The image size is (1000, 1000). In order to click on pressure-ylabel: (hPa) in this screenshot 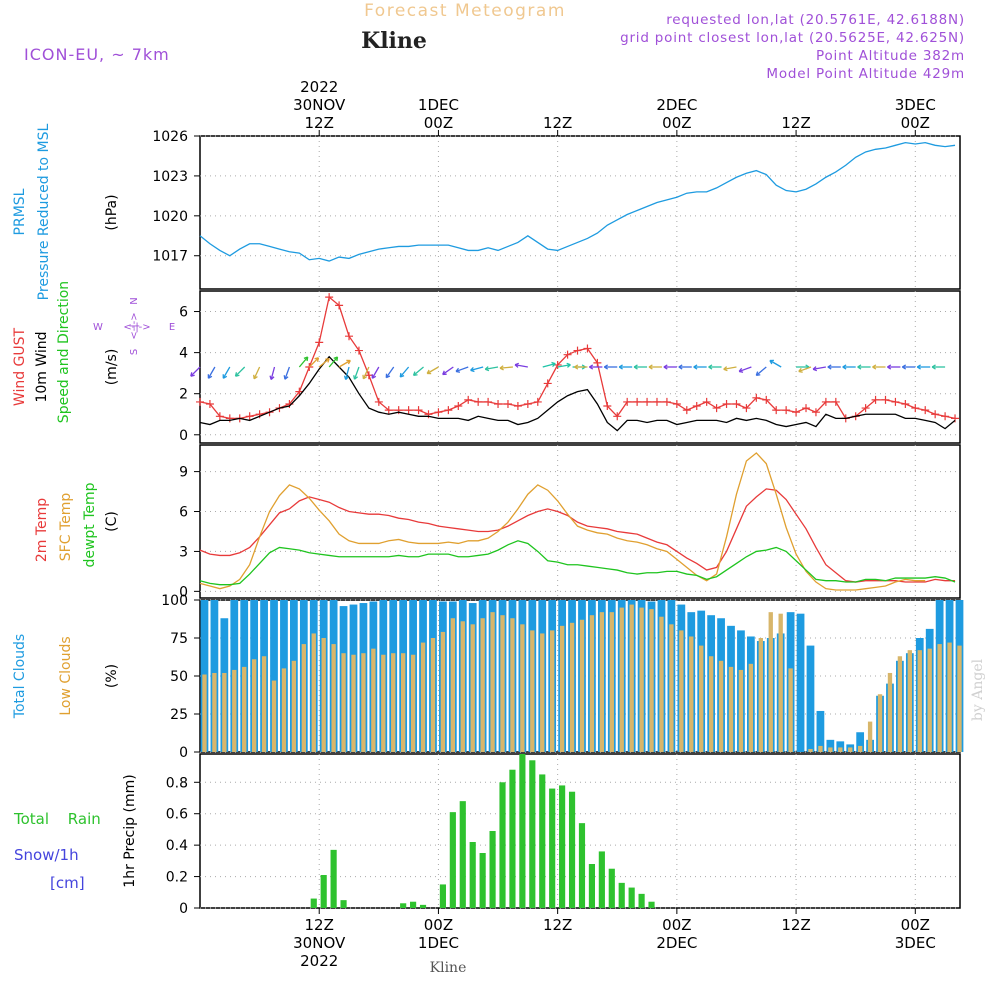, I will do `click(112, 212)`.